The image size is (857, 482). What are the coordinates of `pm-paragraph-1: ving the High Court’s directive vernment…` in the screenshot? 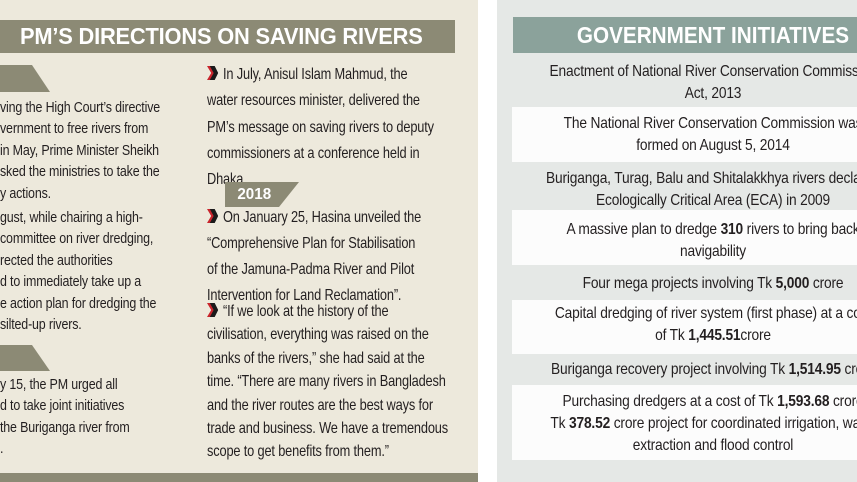 It's located at (80, 150).